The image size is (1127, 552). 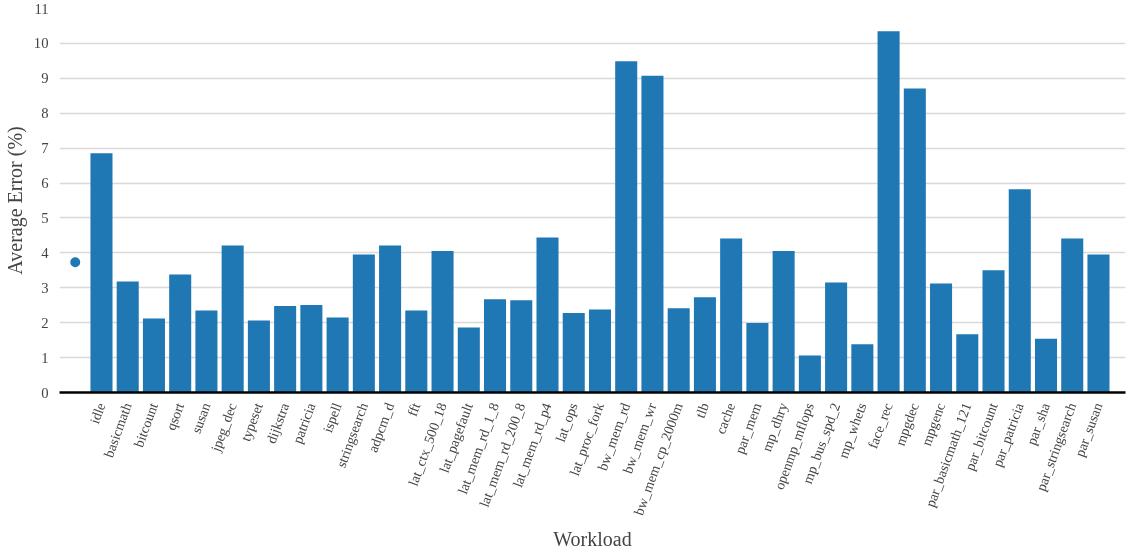 What do you see at coordinates (201, 418) in the screenshot?
I see `x-tick-label: susan` at bounding box center [201, 418].